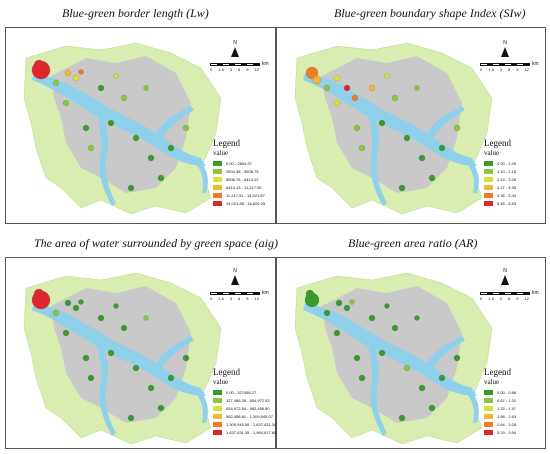  What do you see at coordinates (509, 66) in the screenshot?
I see `scale-bar-siw: km 0 1.5 3 6 9 12` at bounding box center [509, 66].